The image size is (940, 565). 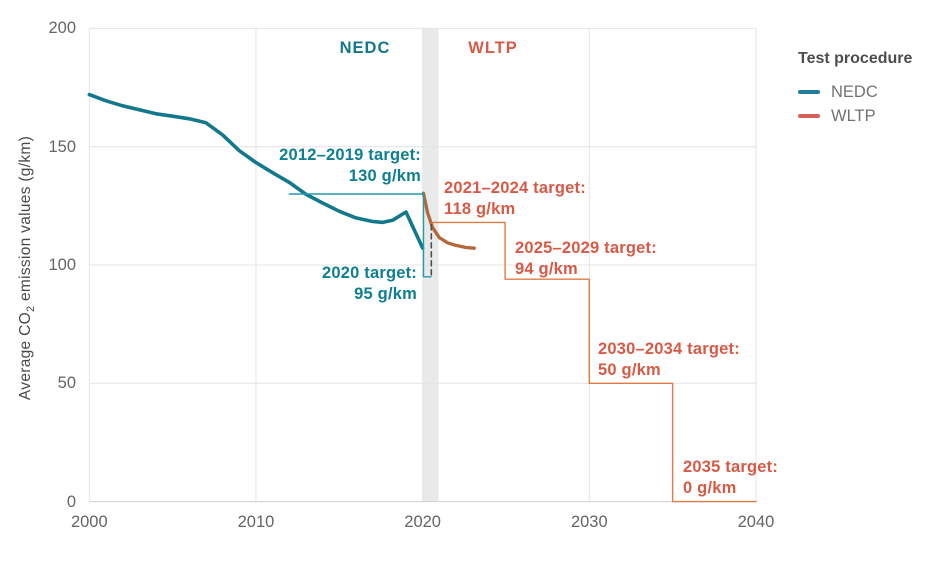 I want to click on y-tick-label: 200, so click(x=62, y=28).